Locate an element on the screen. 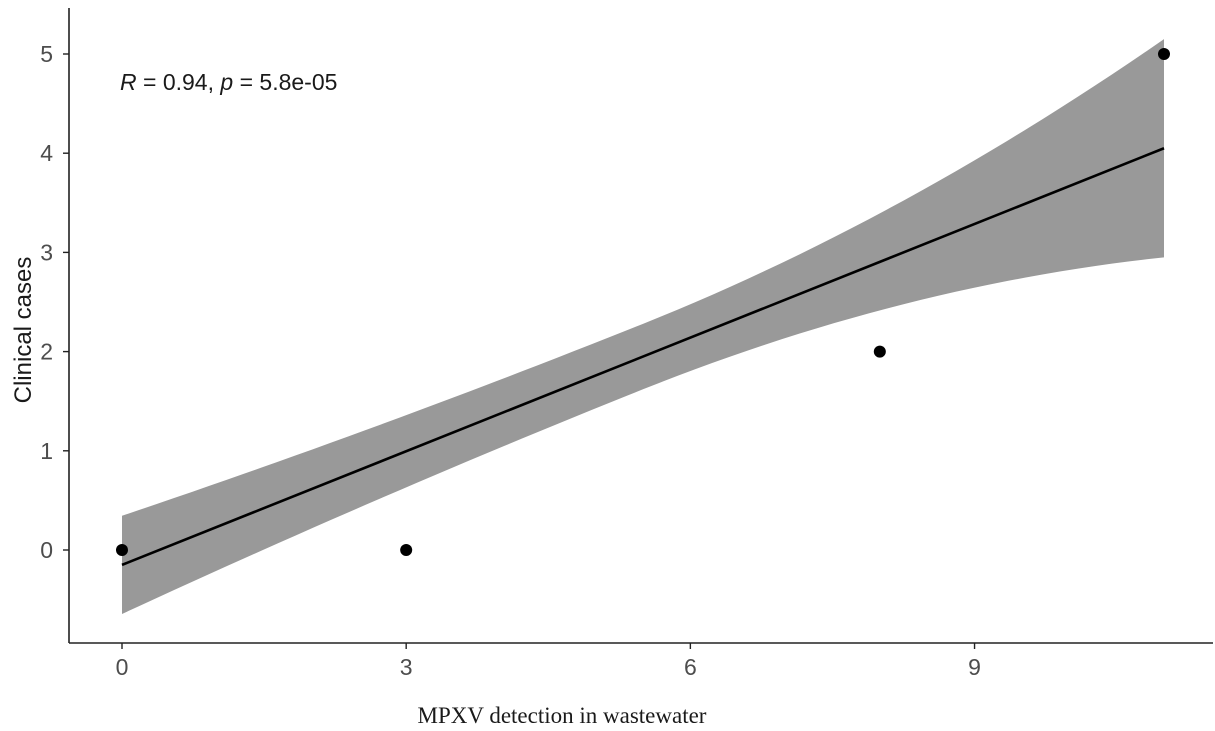 The width and height of the screenshot is (1215, 731). y-tick-label-0: 0 is located at coordinates (46, 550).